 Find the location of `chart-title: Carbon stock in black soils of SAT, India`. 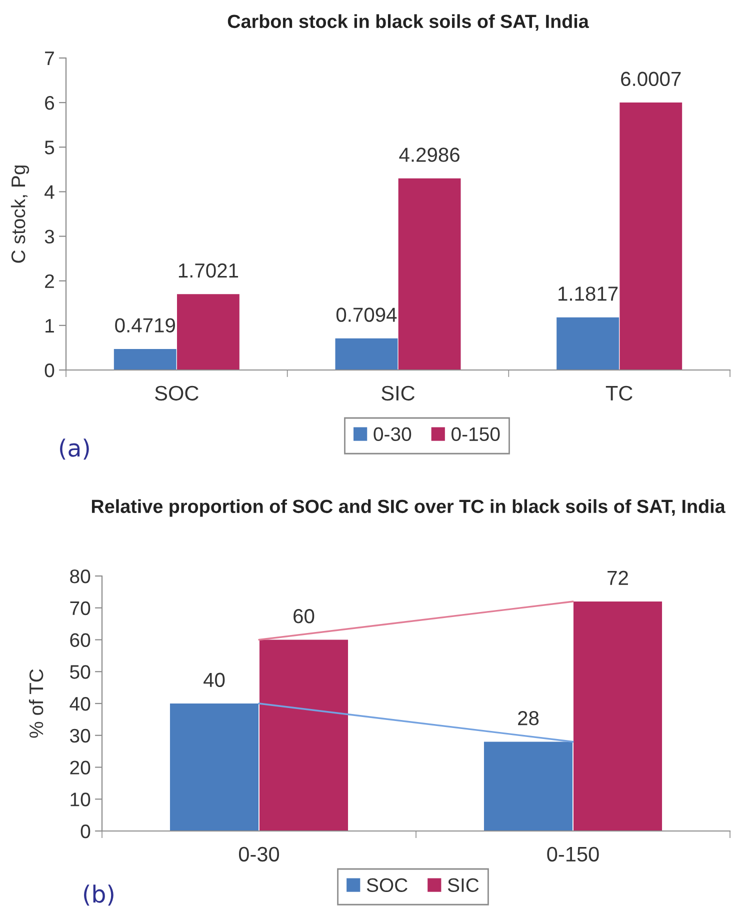

chart-title: Carbon stock in black soils of SAT, India is located at coordinates (409, 22).